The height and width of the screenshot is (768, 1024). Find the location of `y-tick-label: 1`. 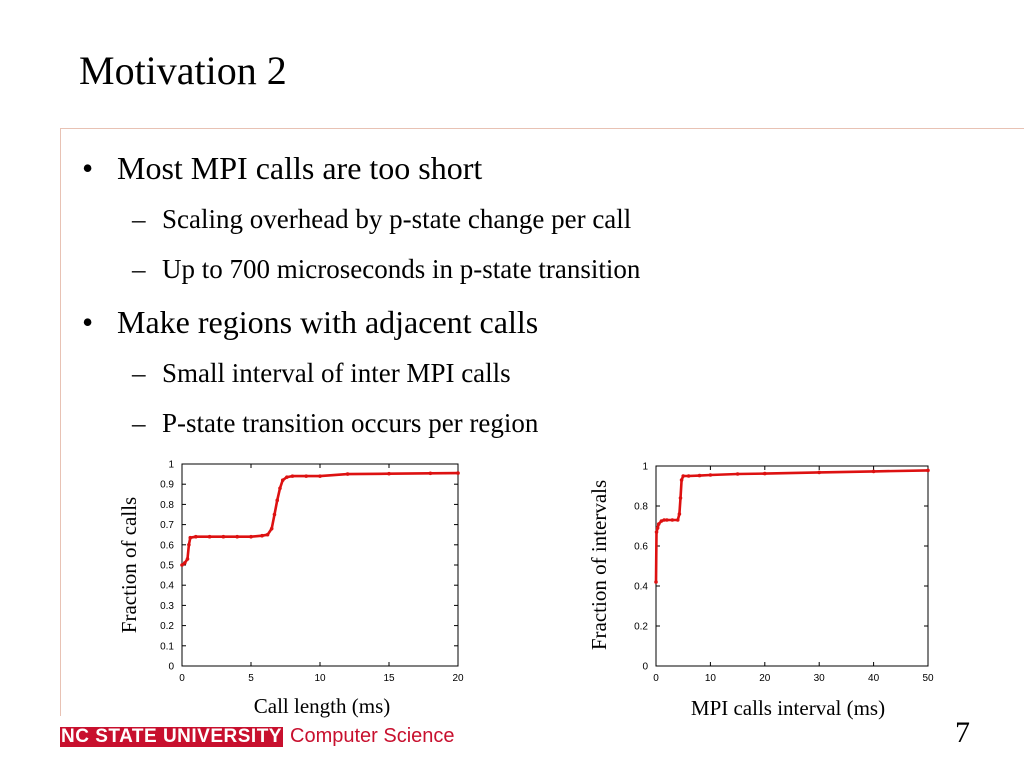

y-tick-label: 1 is located at coordinates (645, 467).